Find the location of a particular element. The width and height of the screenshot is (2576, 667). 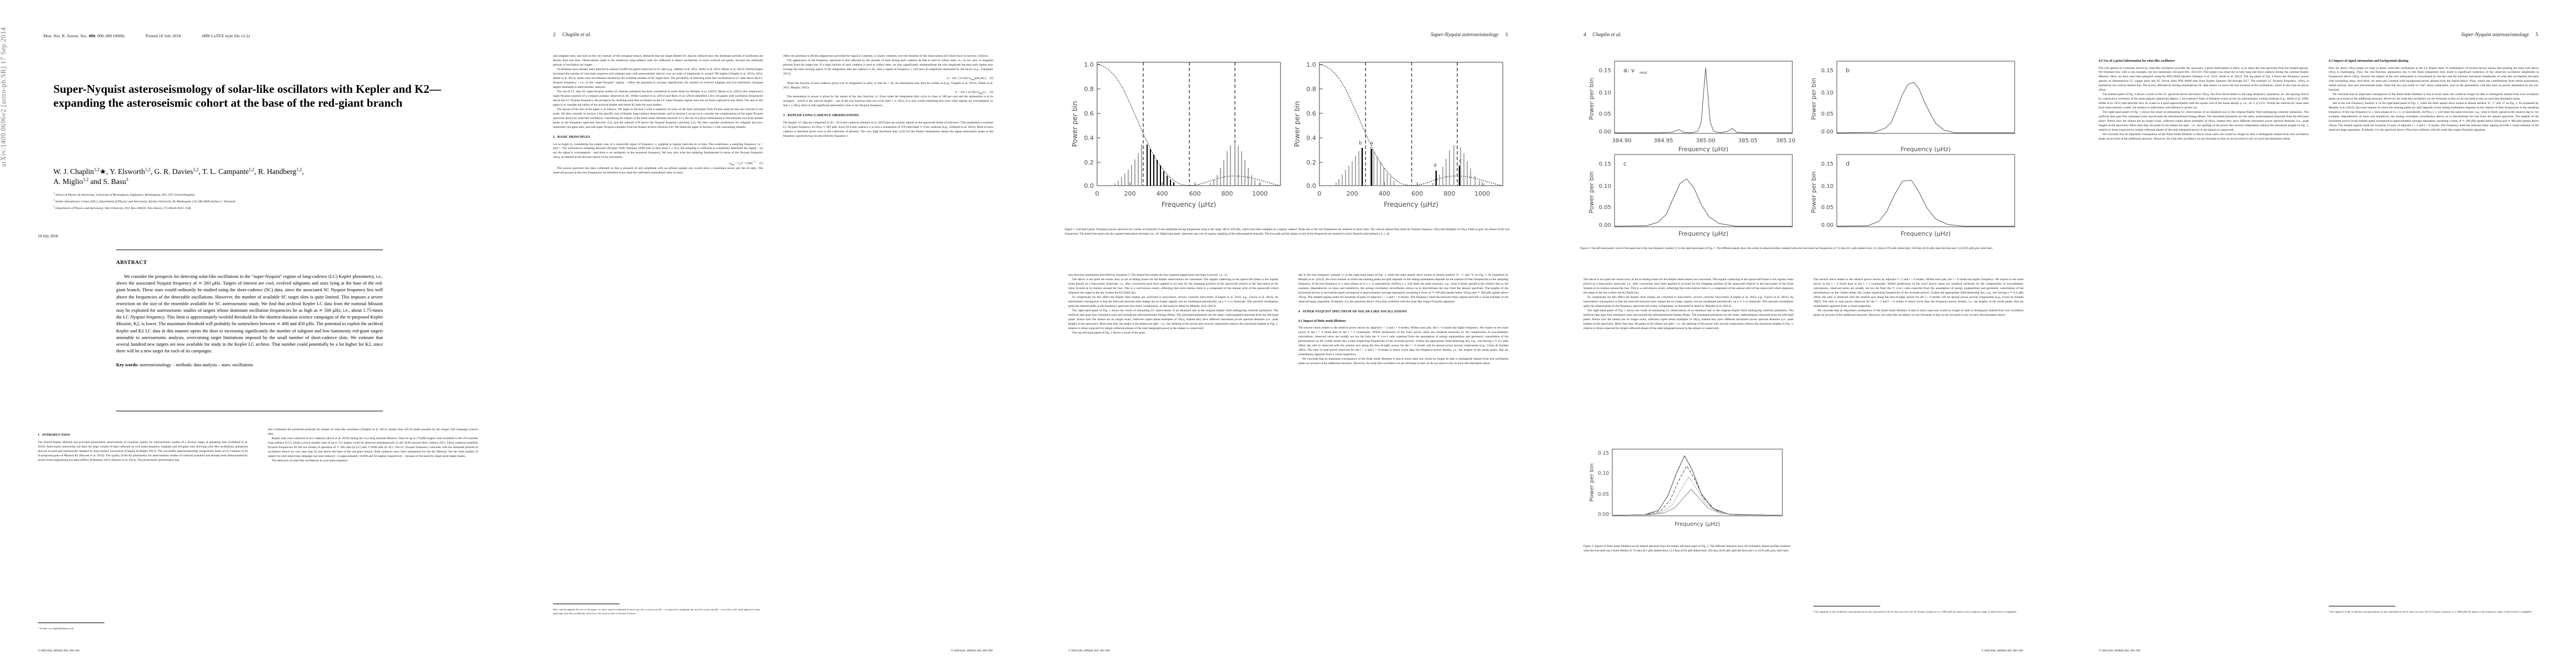

svg-text: c is located at coordinates (1625, 163).